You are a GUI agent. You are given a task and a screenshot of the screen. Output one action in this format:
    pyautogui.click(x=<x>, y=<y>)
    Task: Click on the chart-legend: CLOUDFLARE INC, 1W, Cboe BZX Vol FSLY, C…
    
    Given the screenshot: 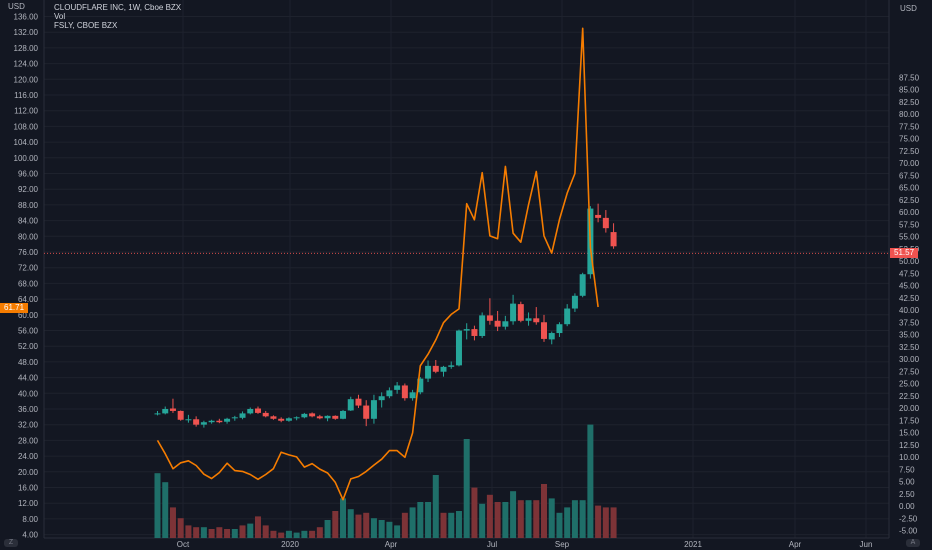 What is the action you would take?
    pyautogui.click(x=117, y=16)
    